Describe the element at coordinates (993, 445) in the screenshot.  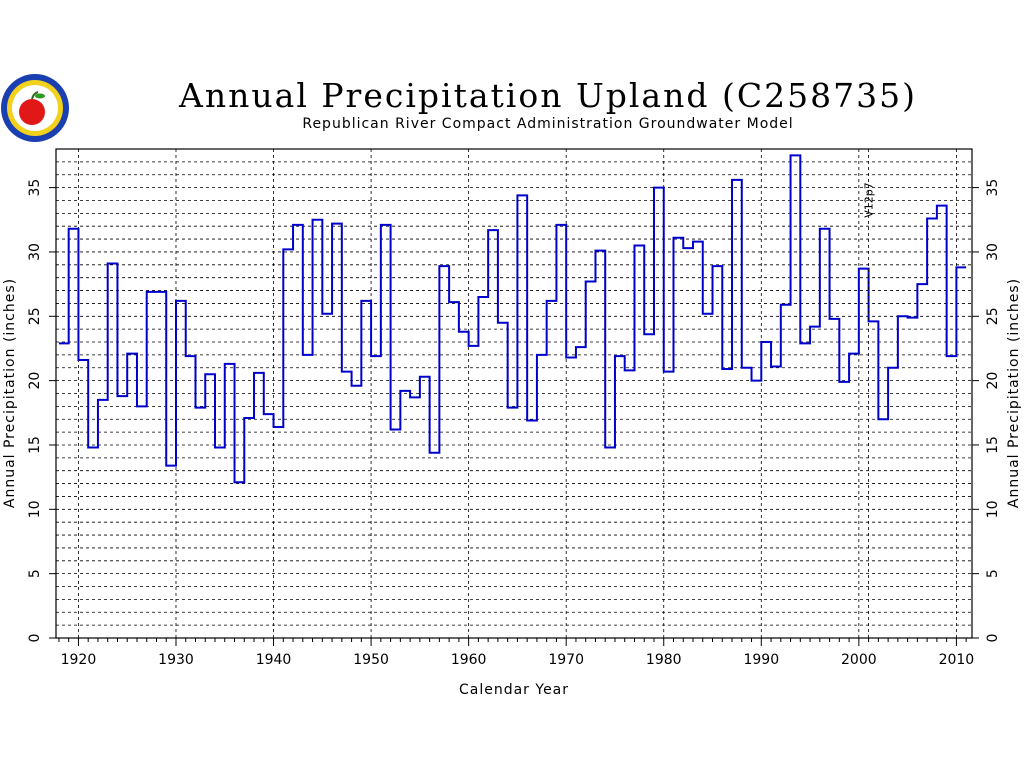
I see `y-tick-label-right: 15` at that location.